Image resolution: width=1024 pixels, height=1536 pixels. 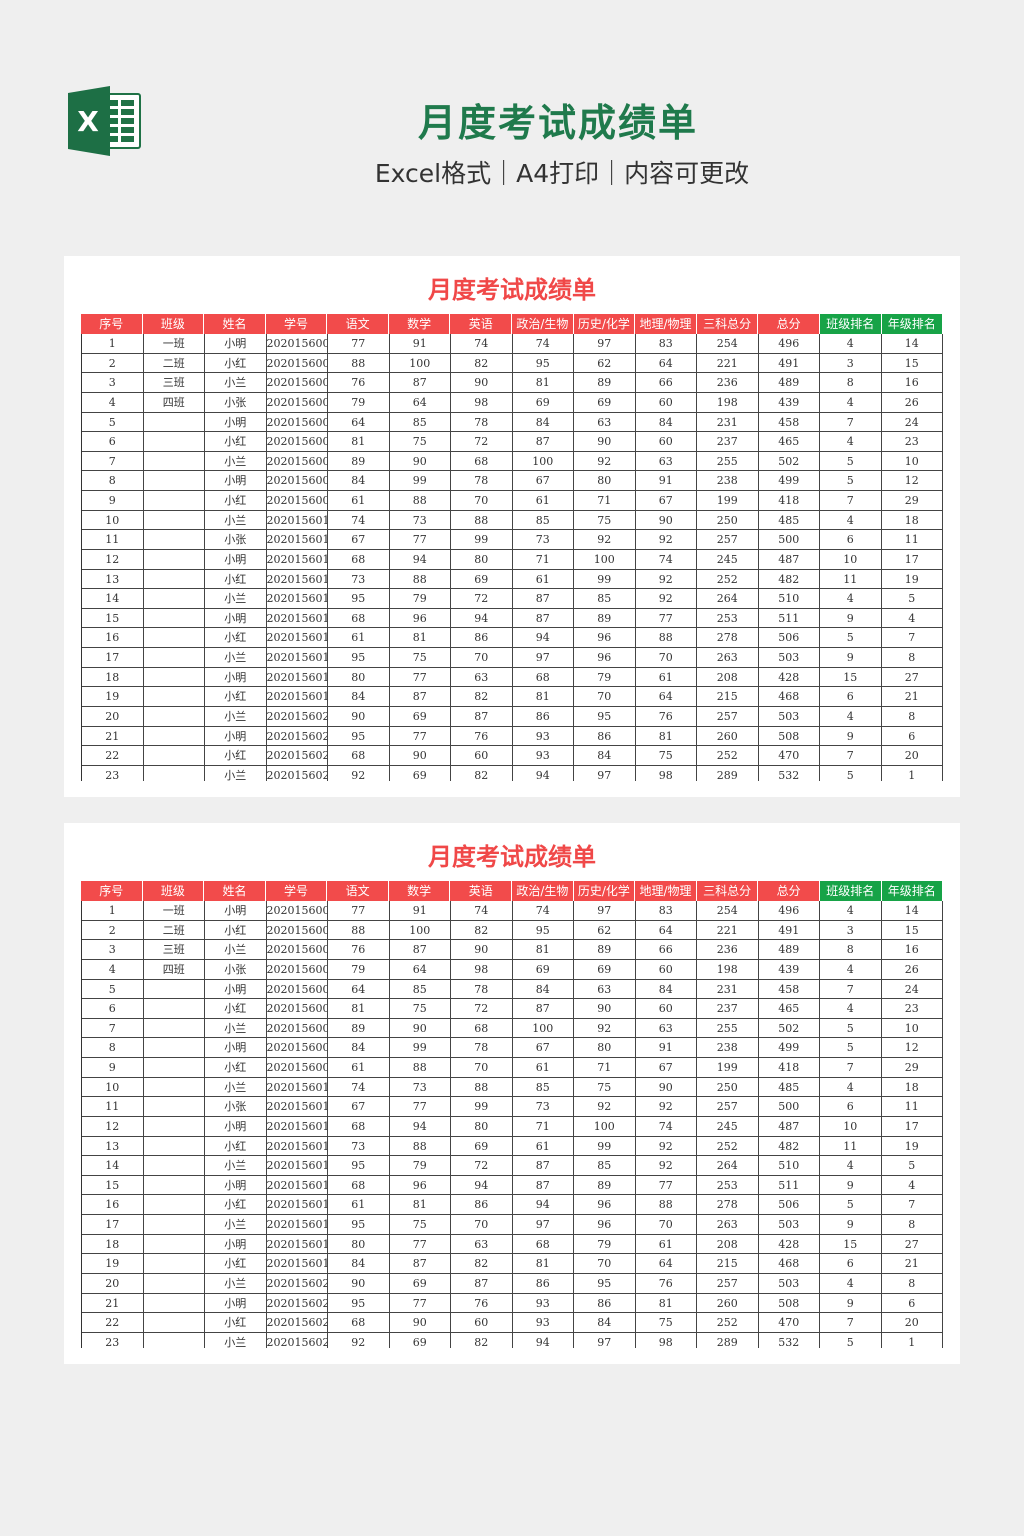 What do you see at coordinates (789, 1126) in the screenshot?
I see `table-cell: 487` at bounding box center [789, 1126].